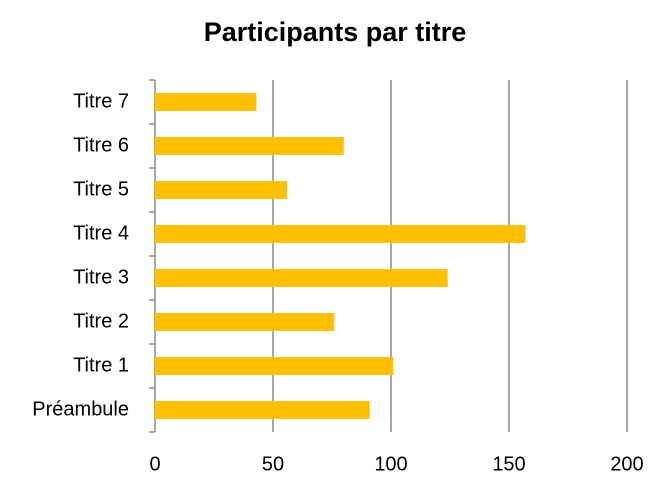  Describe the element at coordinates (508, 463) in the screenshot. I see `x-tick-label: 150` at that location.